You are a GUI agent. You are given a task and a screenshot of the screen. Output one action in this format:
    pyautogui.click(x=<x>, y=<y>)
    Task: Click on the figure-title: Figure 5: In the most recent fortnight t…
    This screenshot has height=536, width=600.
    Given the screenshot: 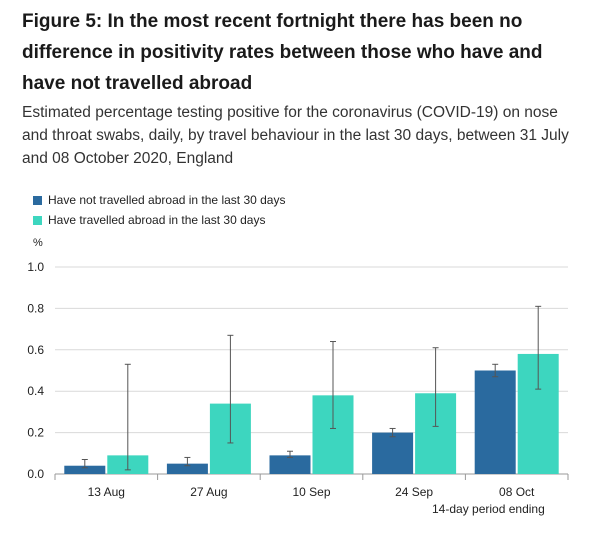 What is the action you would take?
    pyautogui.click(x=282, y=52)
    